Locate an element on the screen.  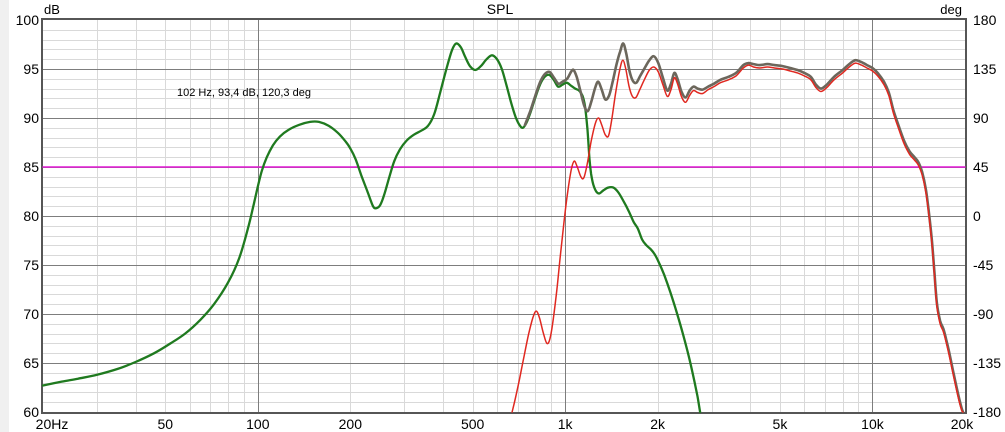
x-tick-label: 500 is located at coordinates (472, 424).